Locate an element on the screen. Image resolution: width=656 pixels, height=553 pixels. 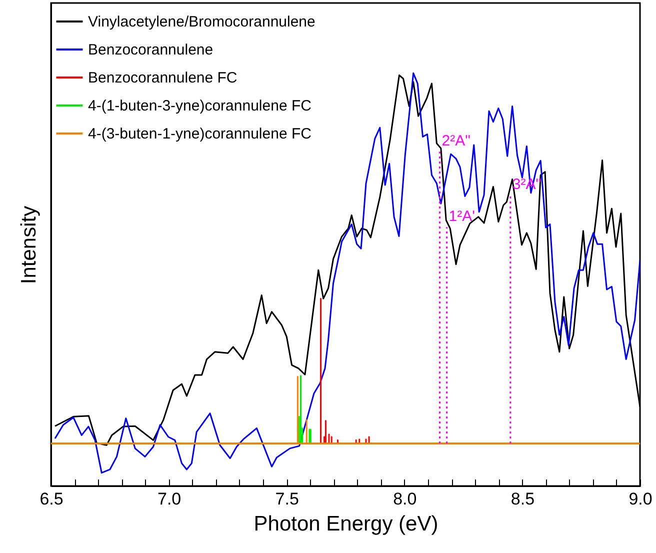
x-tick-label: 8.5 is located at coordinates (522, 499).